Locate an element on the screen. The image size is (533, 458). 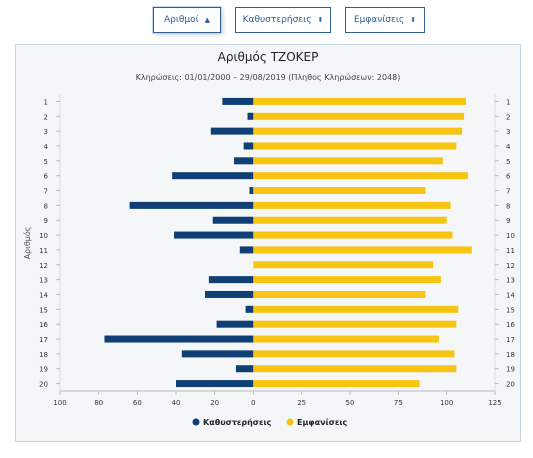
category-label-left: 17 is located at coordinates (43, 340).